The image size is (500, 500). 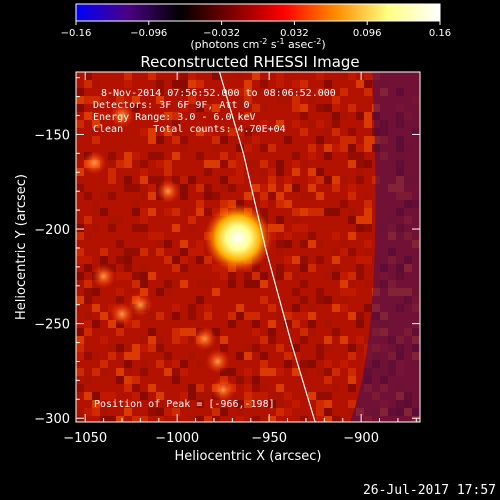 What do you see at coordinates (148, 33) in the screenshot?
I see `colorbar-tick-label: −0.096` at bounding box center [148, 33].